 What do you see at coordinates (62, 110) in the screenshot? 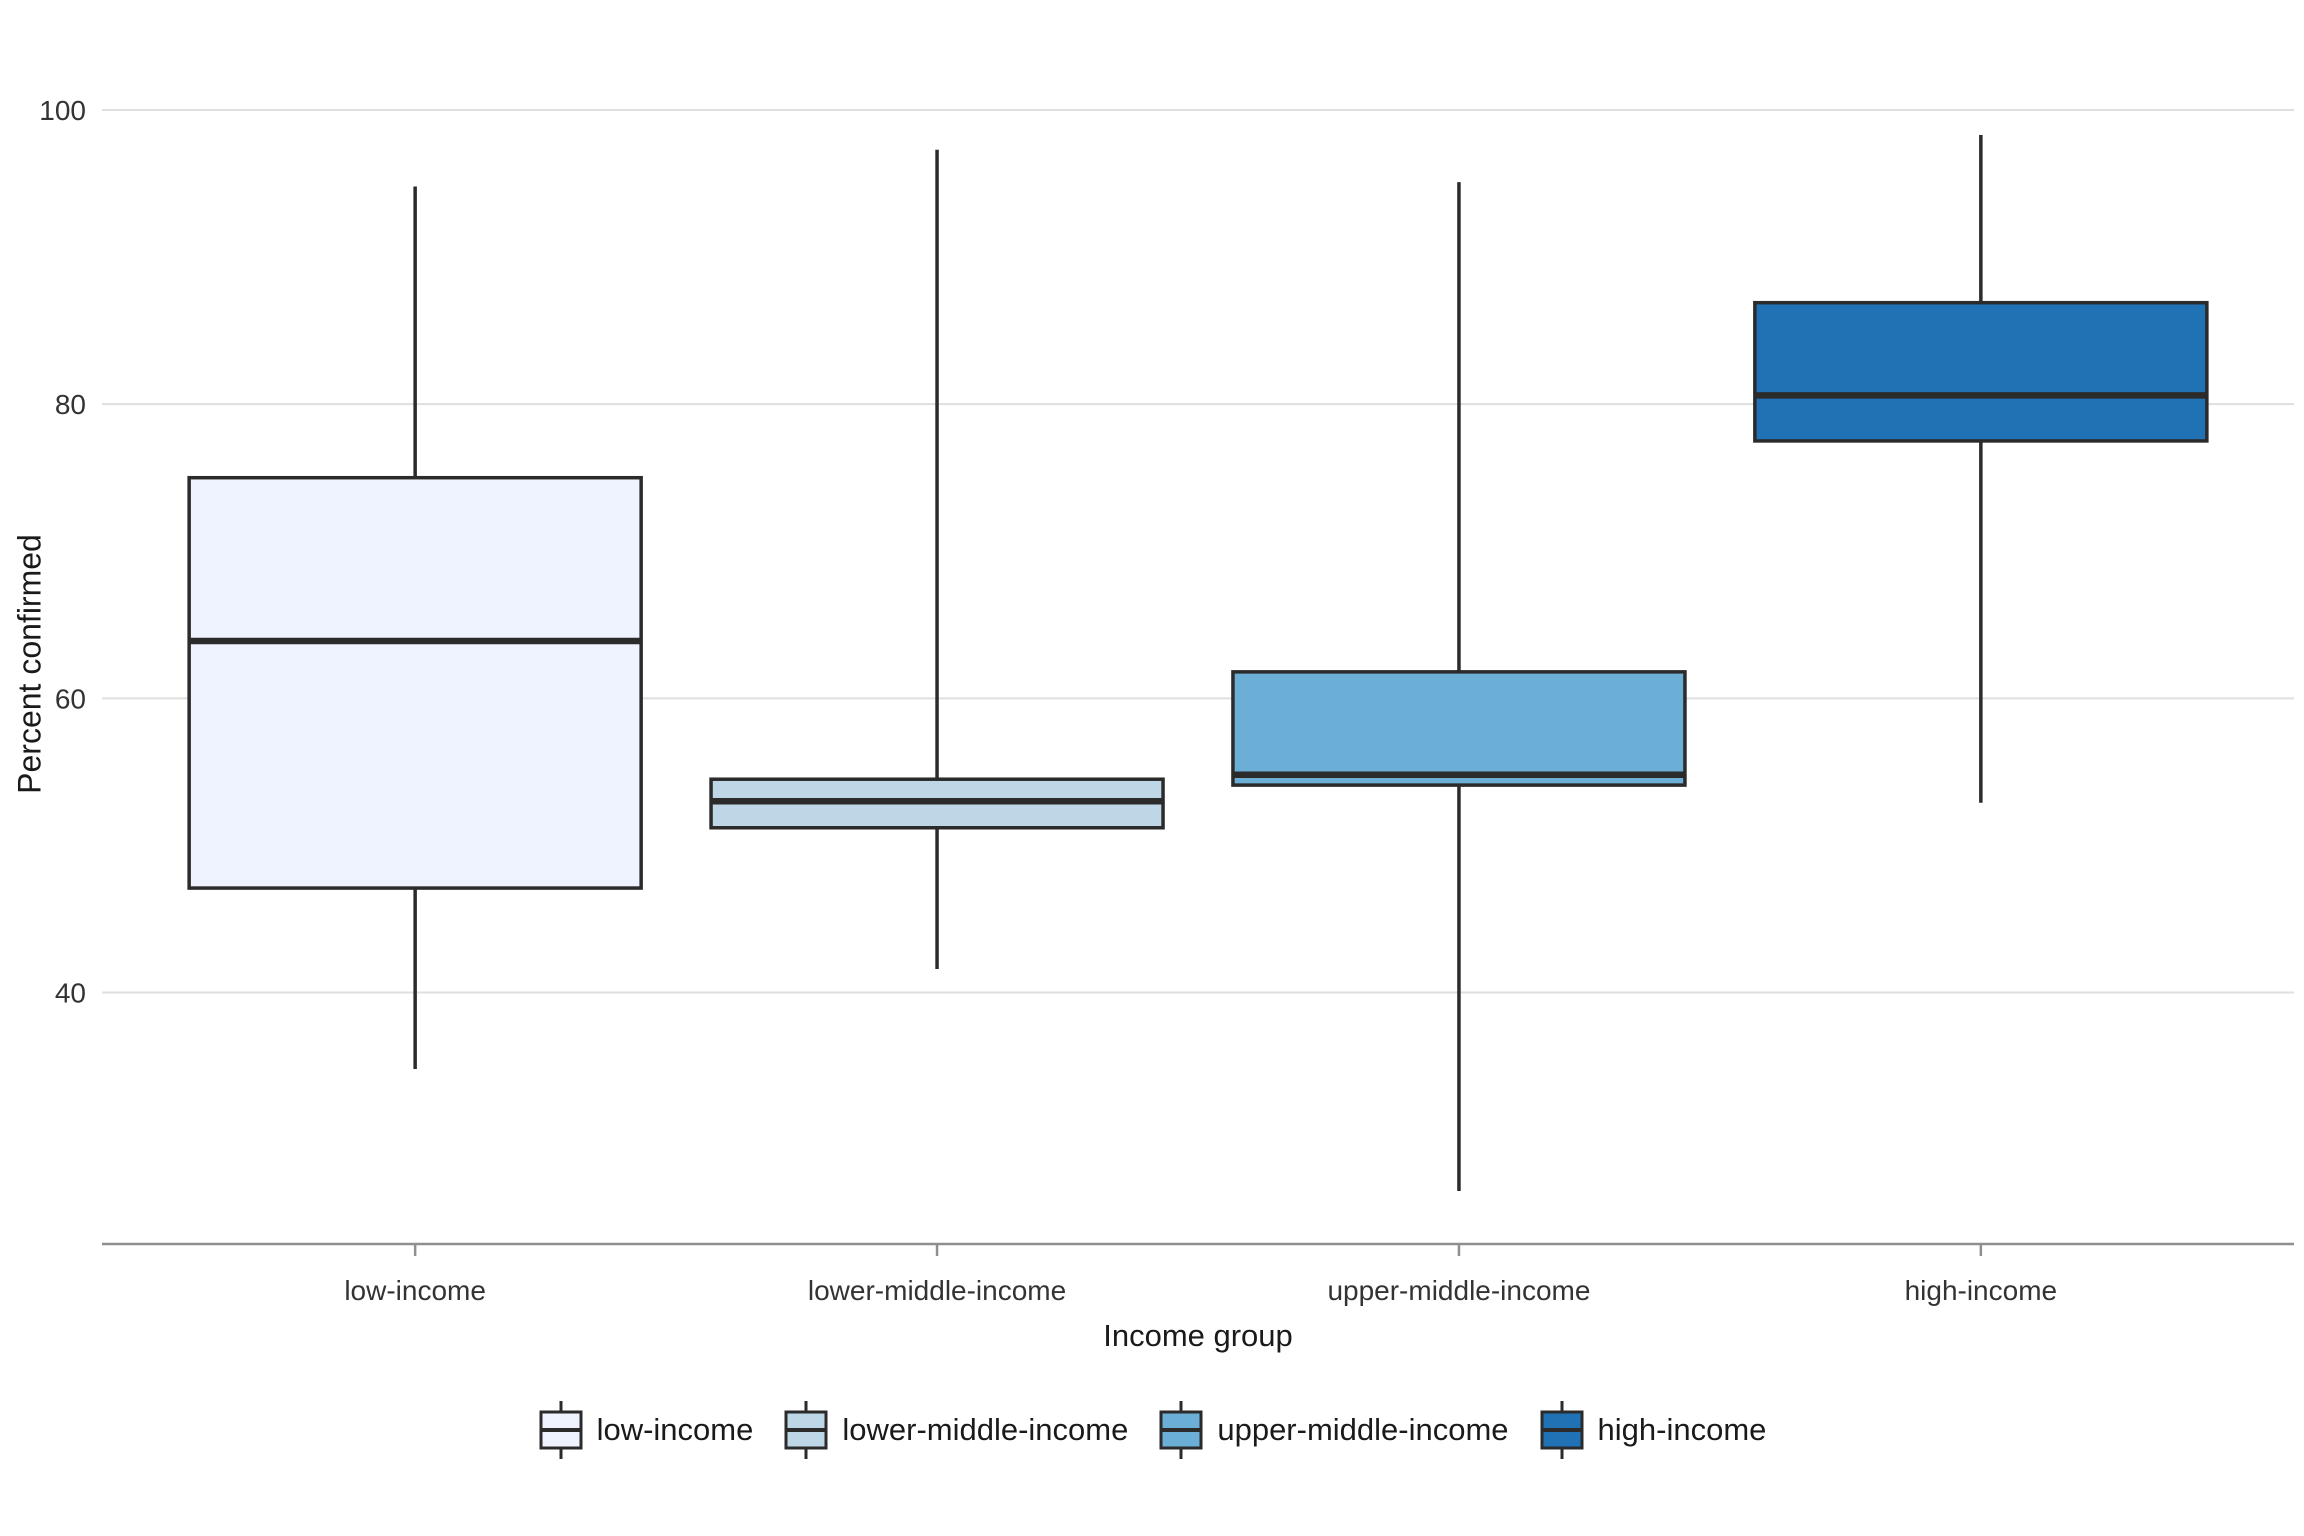
I see `y-tick-label: 100` at bounding box center [62, 110].